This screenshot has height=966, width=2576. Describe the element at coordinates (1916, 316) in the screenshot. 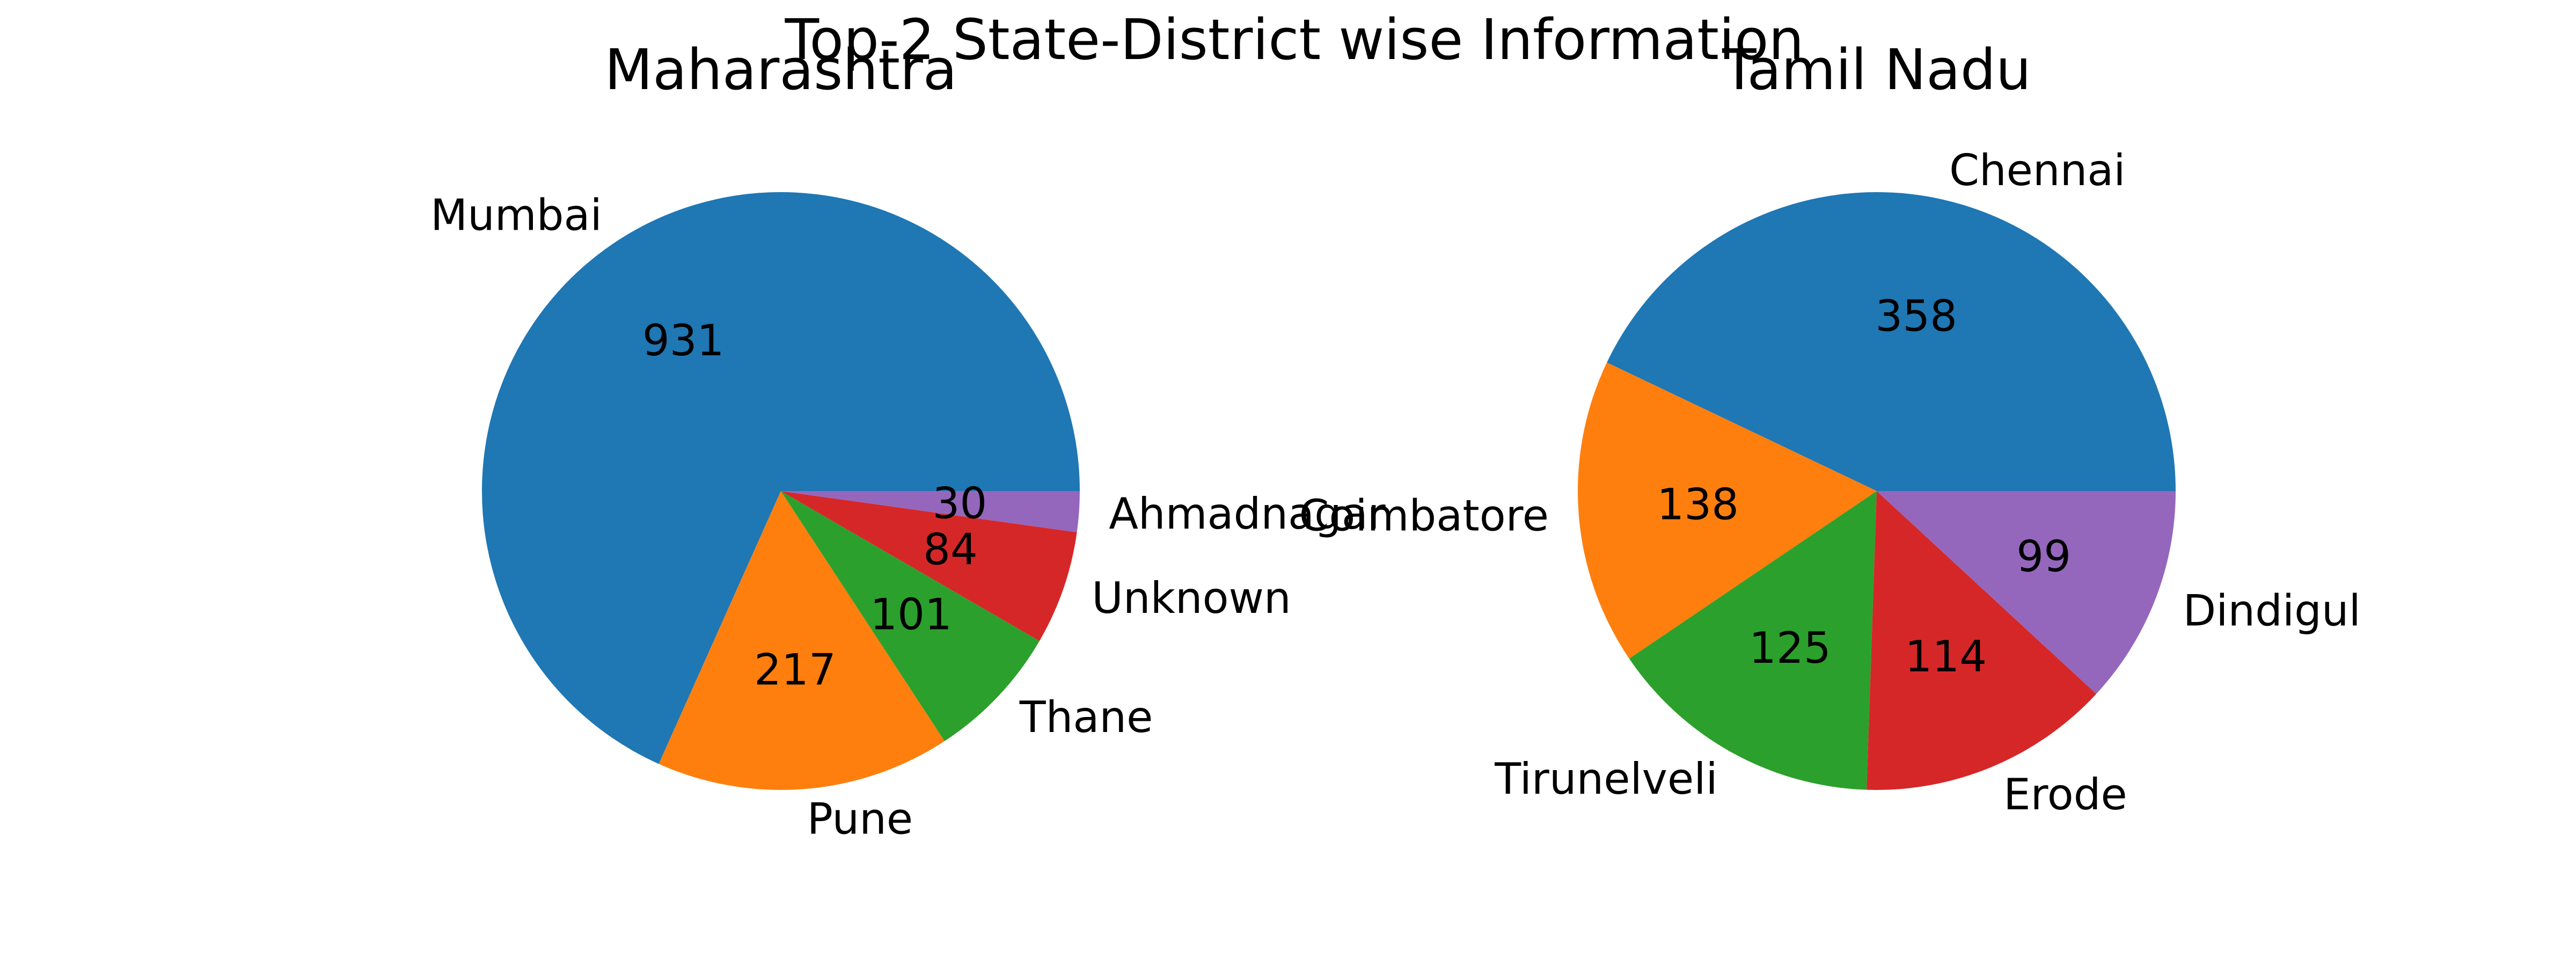

I see `pie-value-label-chennai: 358` at that location.